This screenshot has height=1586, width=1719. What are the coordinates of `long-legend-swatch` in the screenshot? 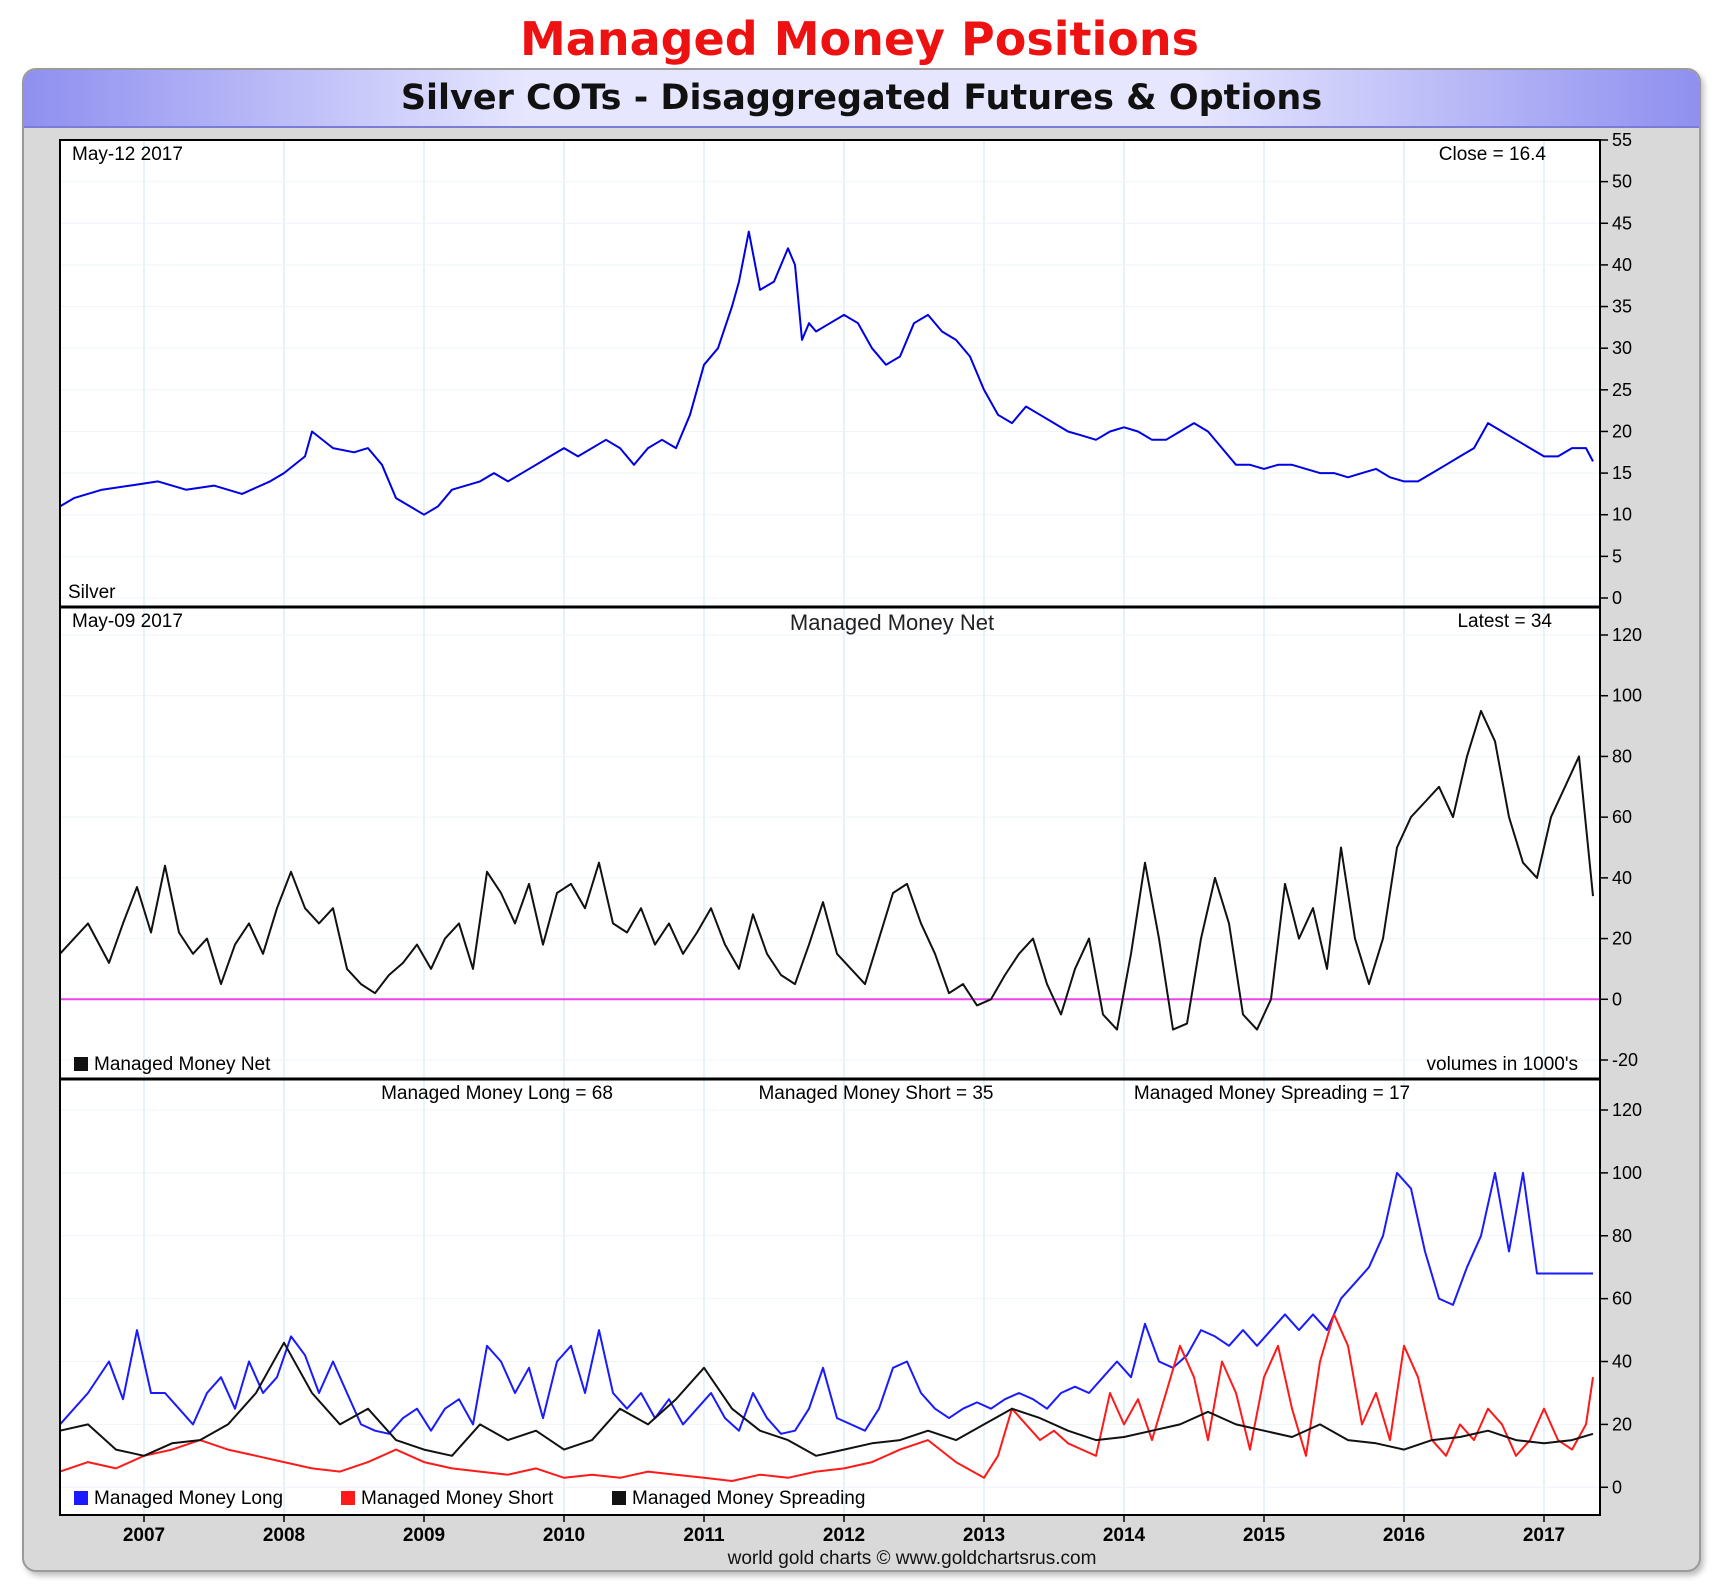 It's located at (81, 1498).